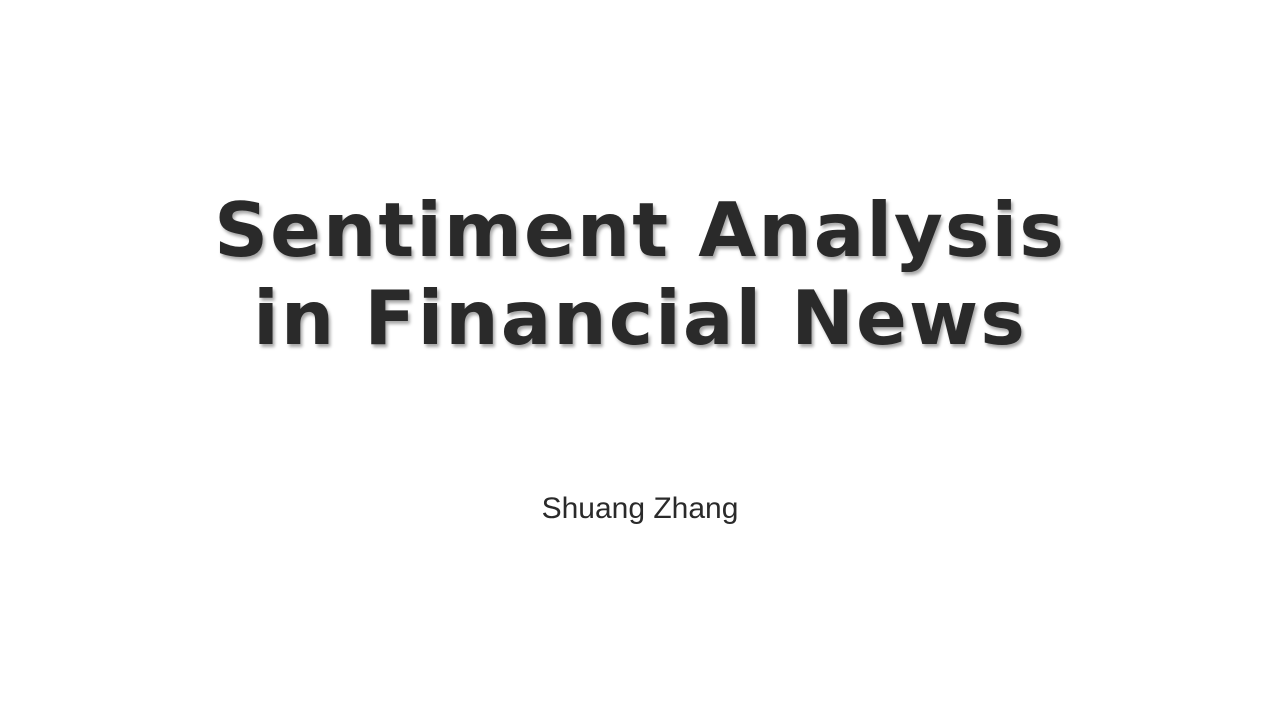 This screenshot has width=1280, height=720. Describe the element at coordinates (640, 230) in the screenshot. I see `title-line-1: Sentiment Analysis` at that location.